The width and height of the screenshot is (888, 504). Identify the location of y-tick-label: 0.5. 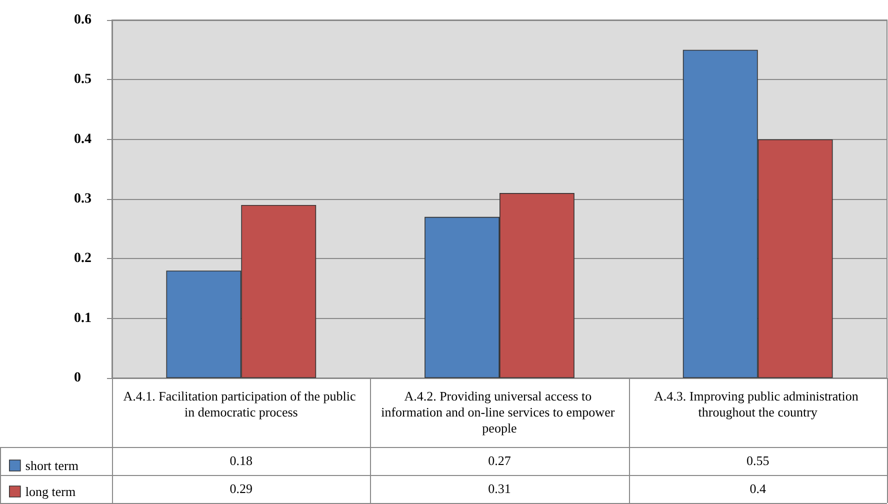
(83, 80).